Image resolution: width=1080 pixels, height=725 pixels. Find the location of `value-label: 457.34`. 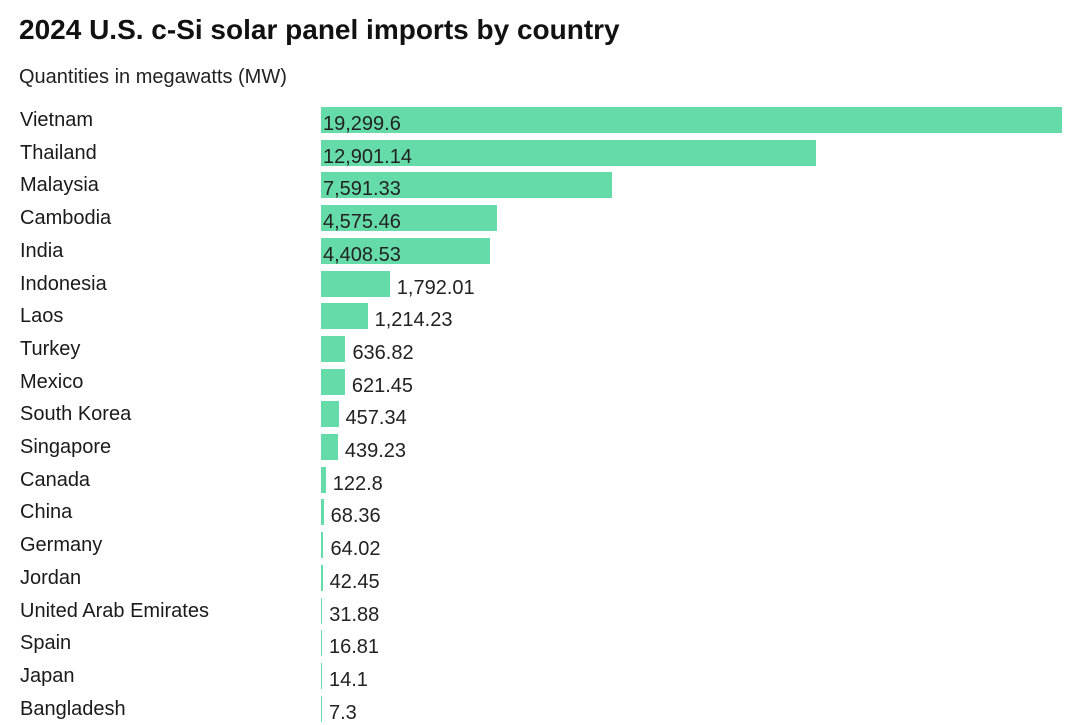

value-label: 457.34 is located at coordinates (376, 418).